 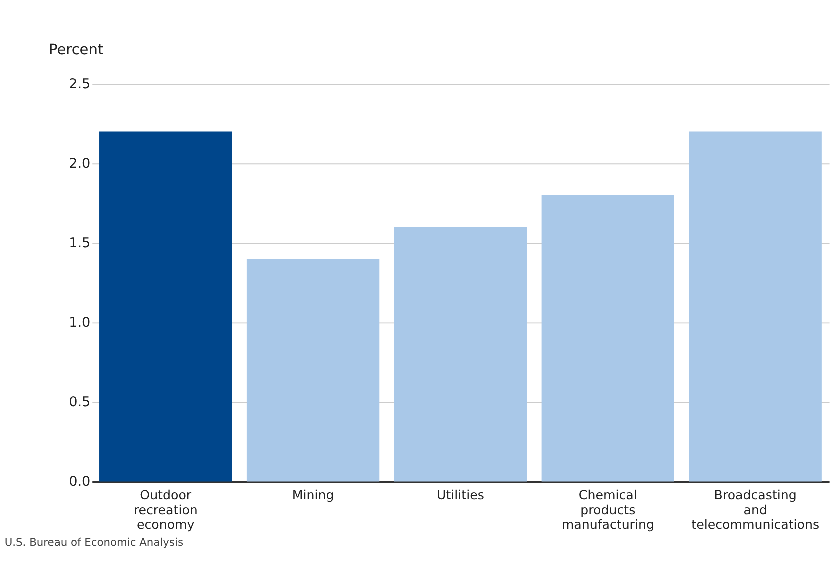 I want to click on y-tick-label: 0.0, so click(x=80, y=482).